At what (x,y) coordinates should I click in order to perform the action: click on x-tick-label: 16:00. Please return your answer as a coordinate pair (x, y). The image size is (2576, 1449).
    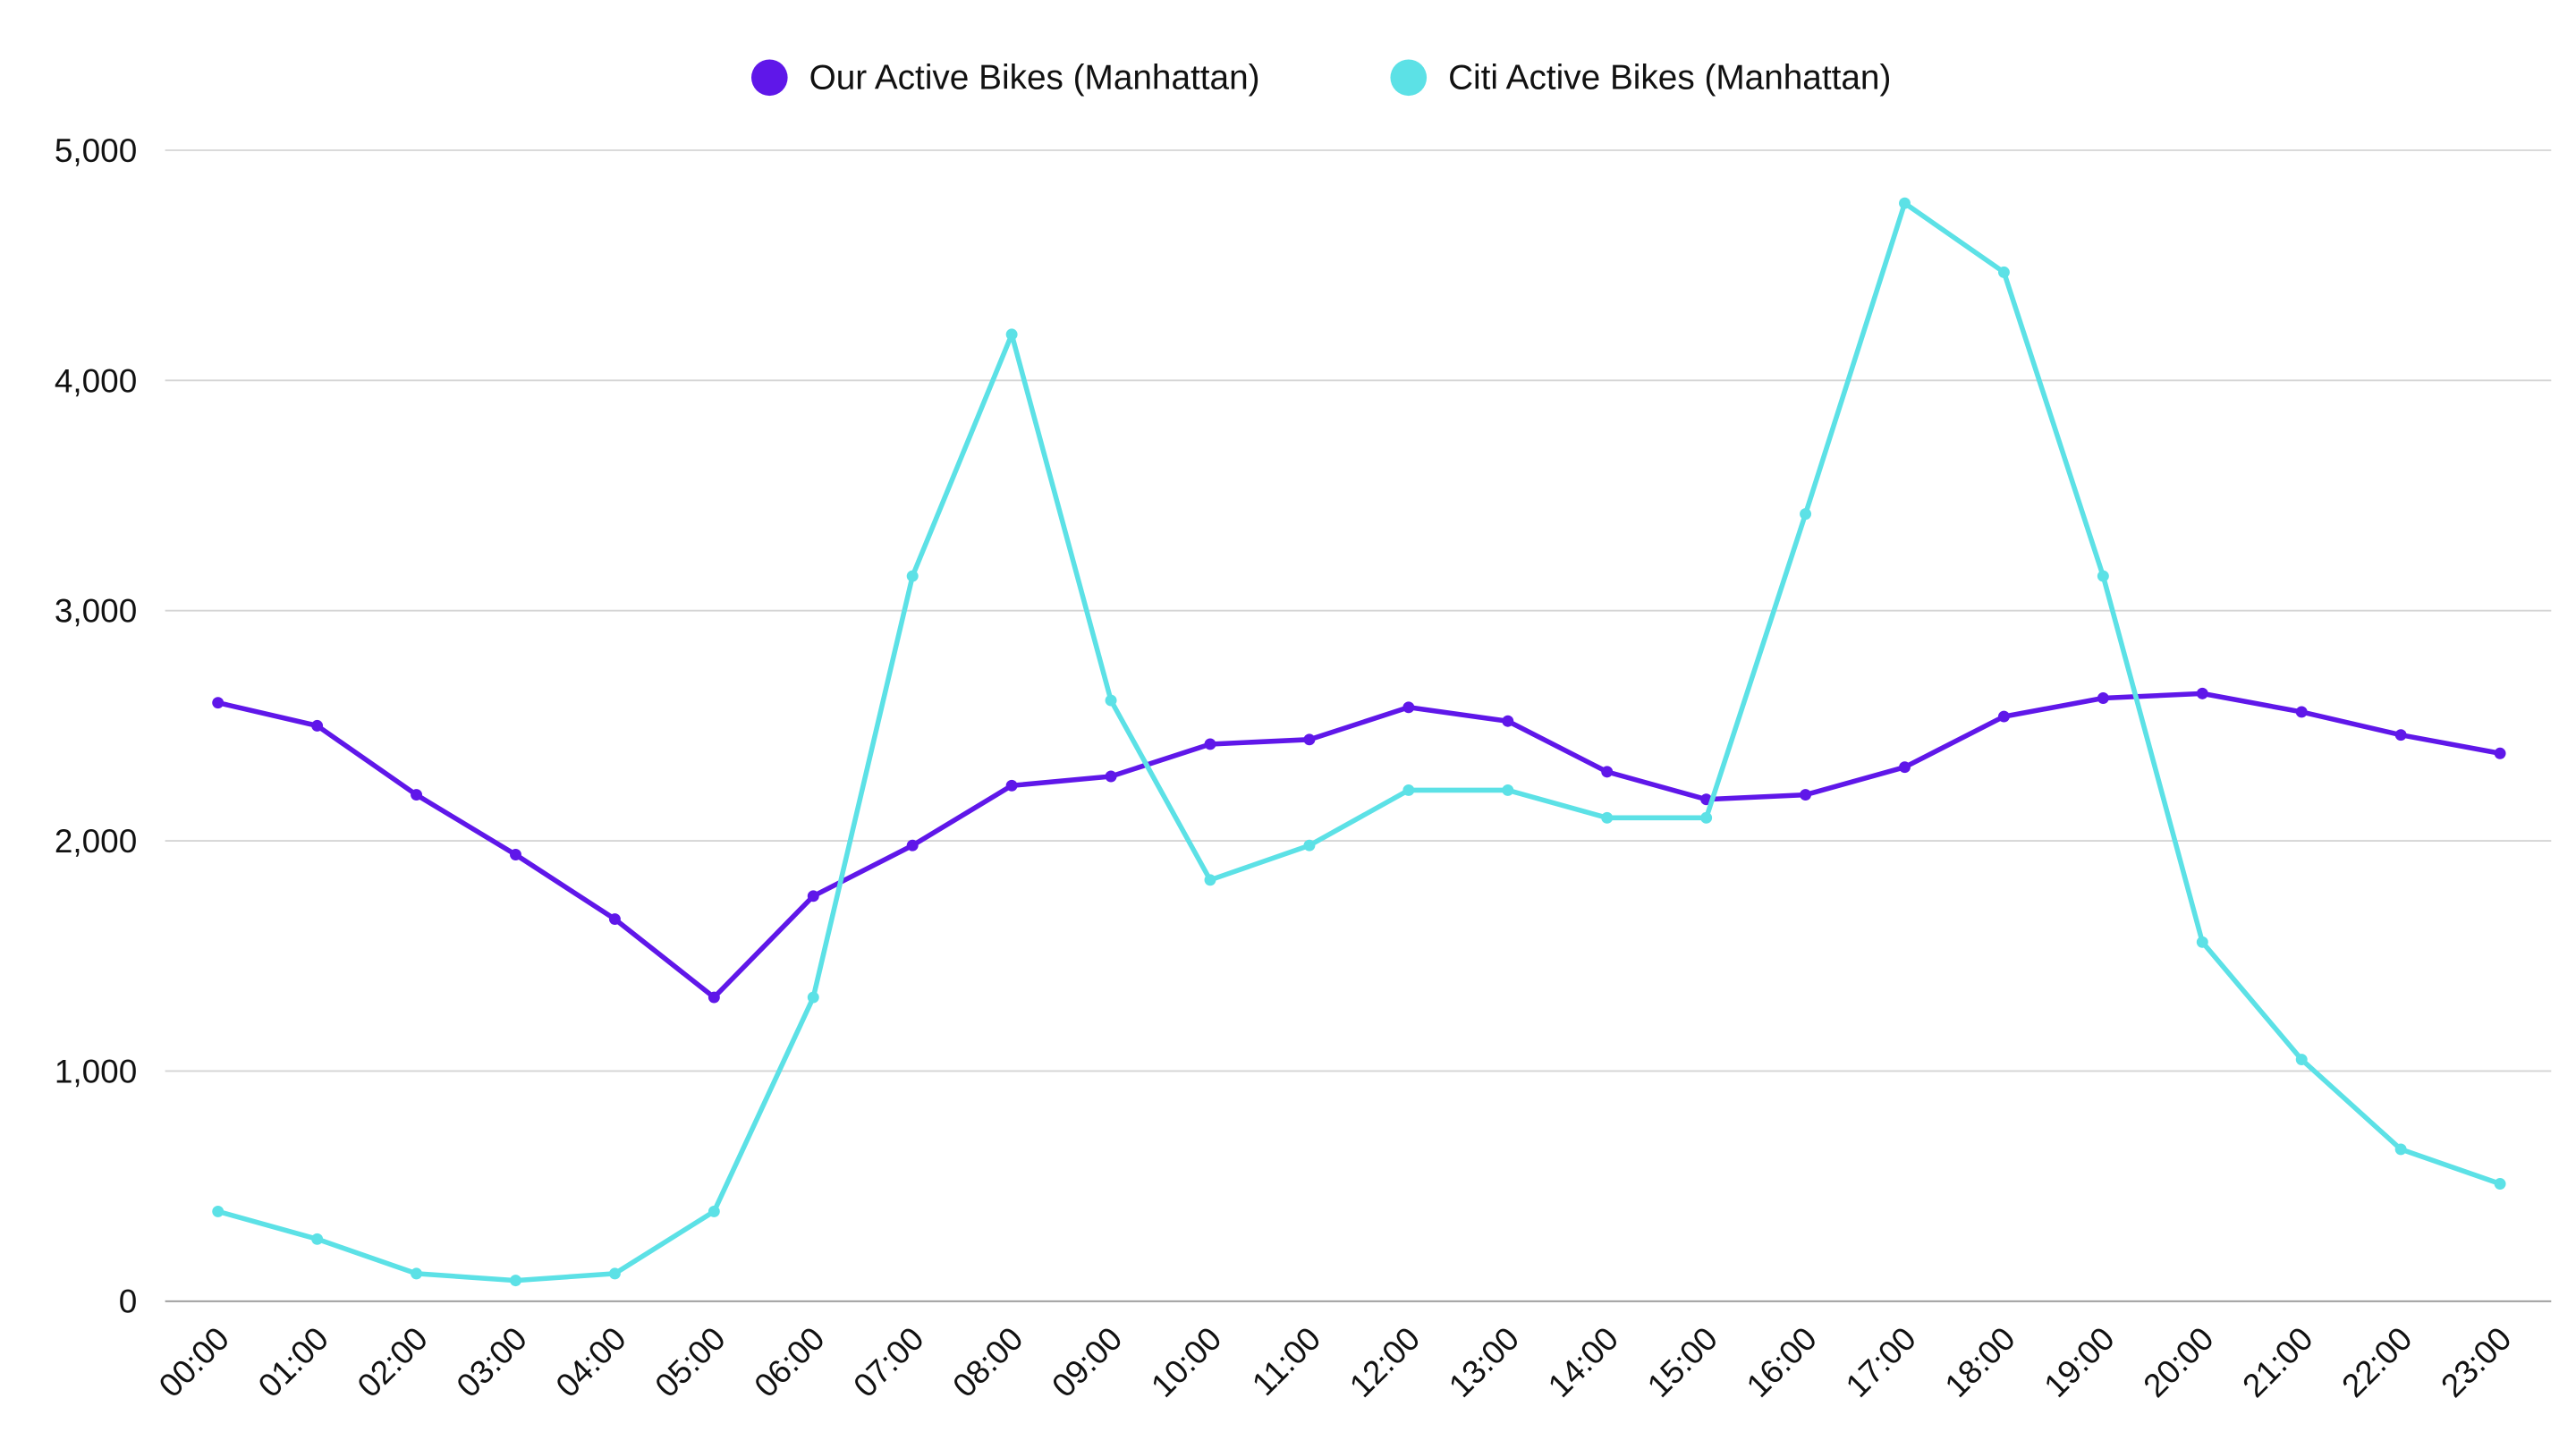
    Looking at the image, I should click on (1782, 1362).